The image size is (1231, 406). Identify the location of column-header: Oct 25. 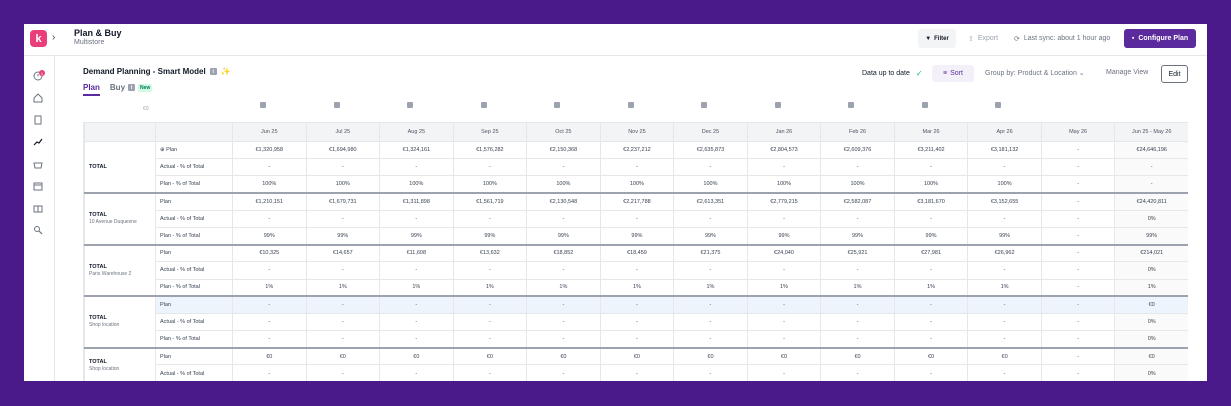
(563, 132).